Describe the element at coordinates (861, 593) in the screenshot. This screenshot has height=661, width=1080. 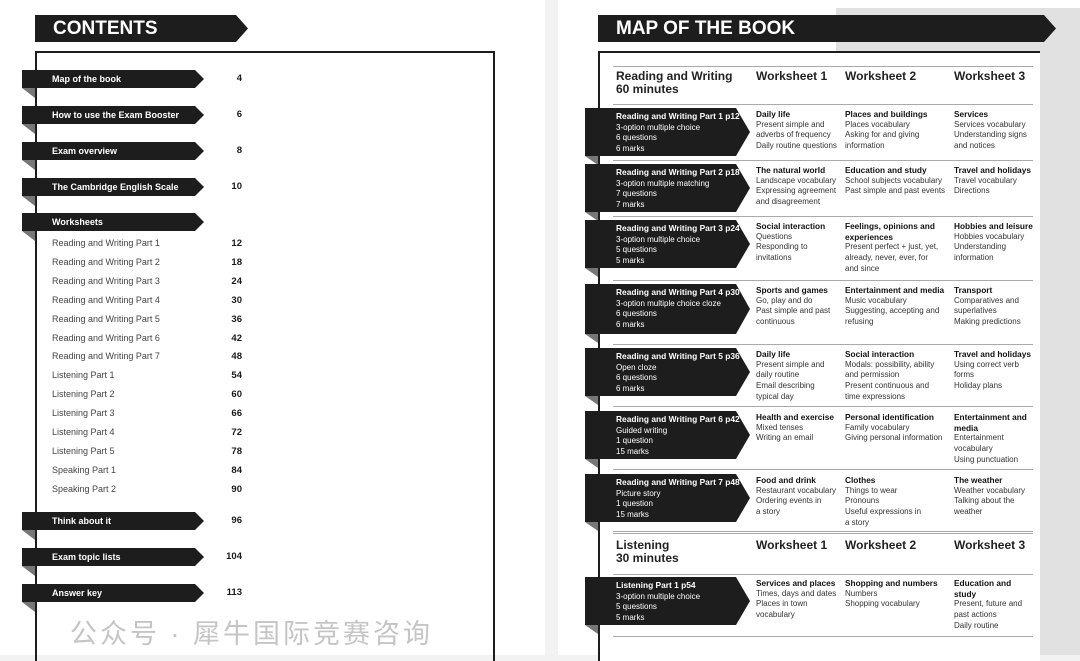
I see `worksheet-focus: Numbers` at that location.